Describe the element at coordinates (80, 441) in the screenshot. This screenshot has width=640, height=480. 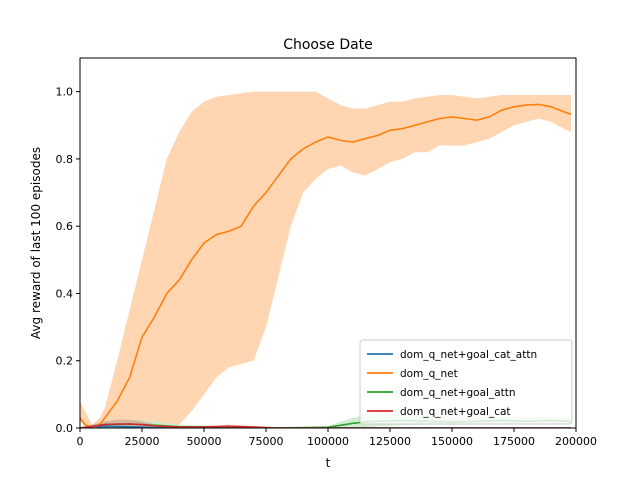
I see `x-tick-label: 0` at that location.